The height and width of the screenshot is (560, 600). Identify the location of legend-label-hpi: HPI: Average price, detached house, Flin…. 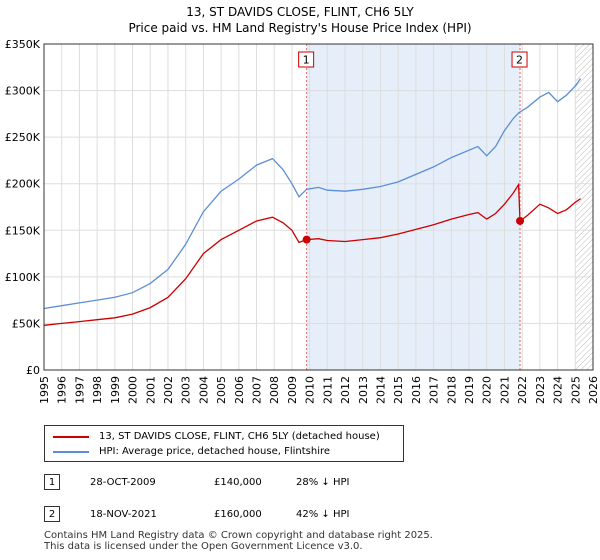
(215, 451).